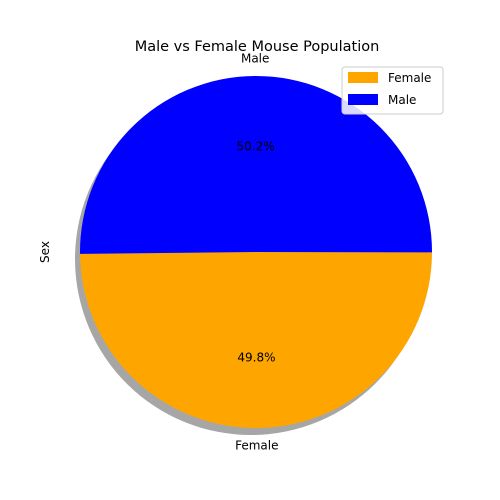 This screenshot has width=500, height=500. I want to click on legend: Female Male, so click(392, 90).